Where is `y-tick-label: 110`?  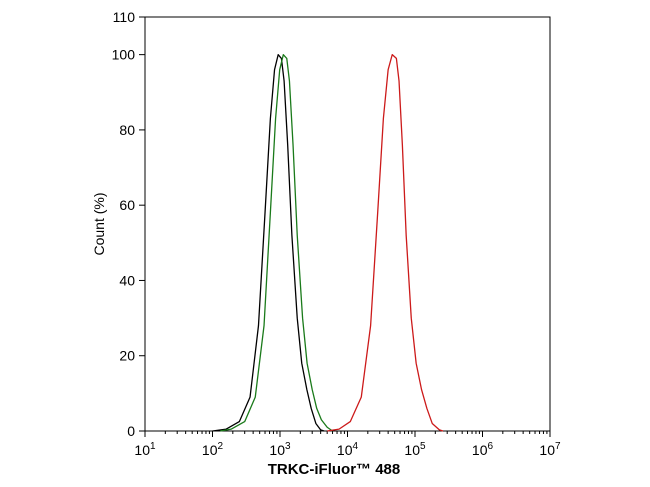
y-tick-label: 110 is located at coordinates (124, 17).